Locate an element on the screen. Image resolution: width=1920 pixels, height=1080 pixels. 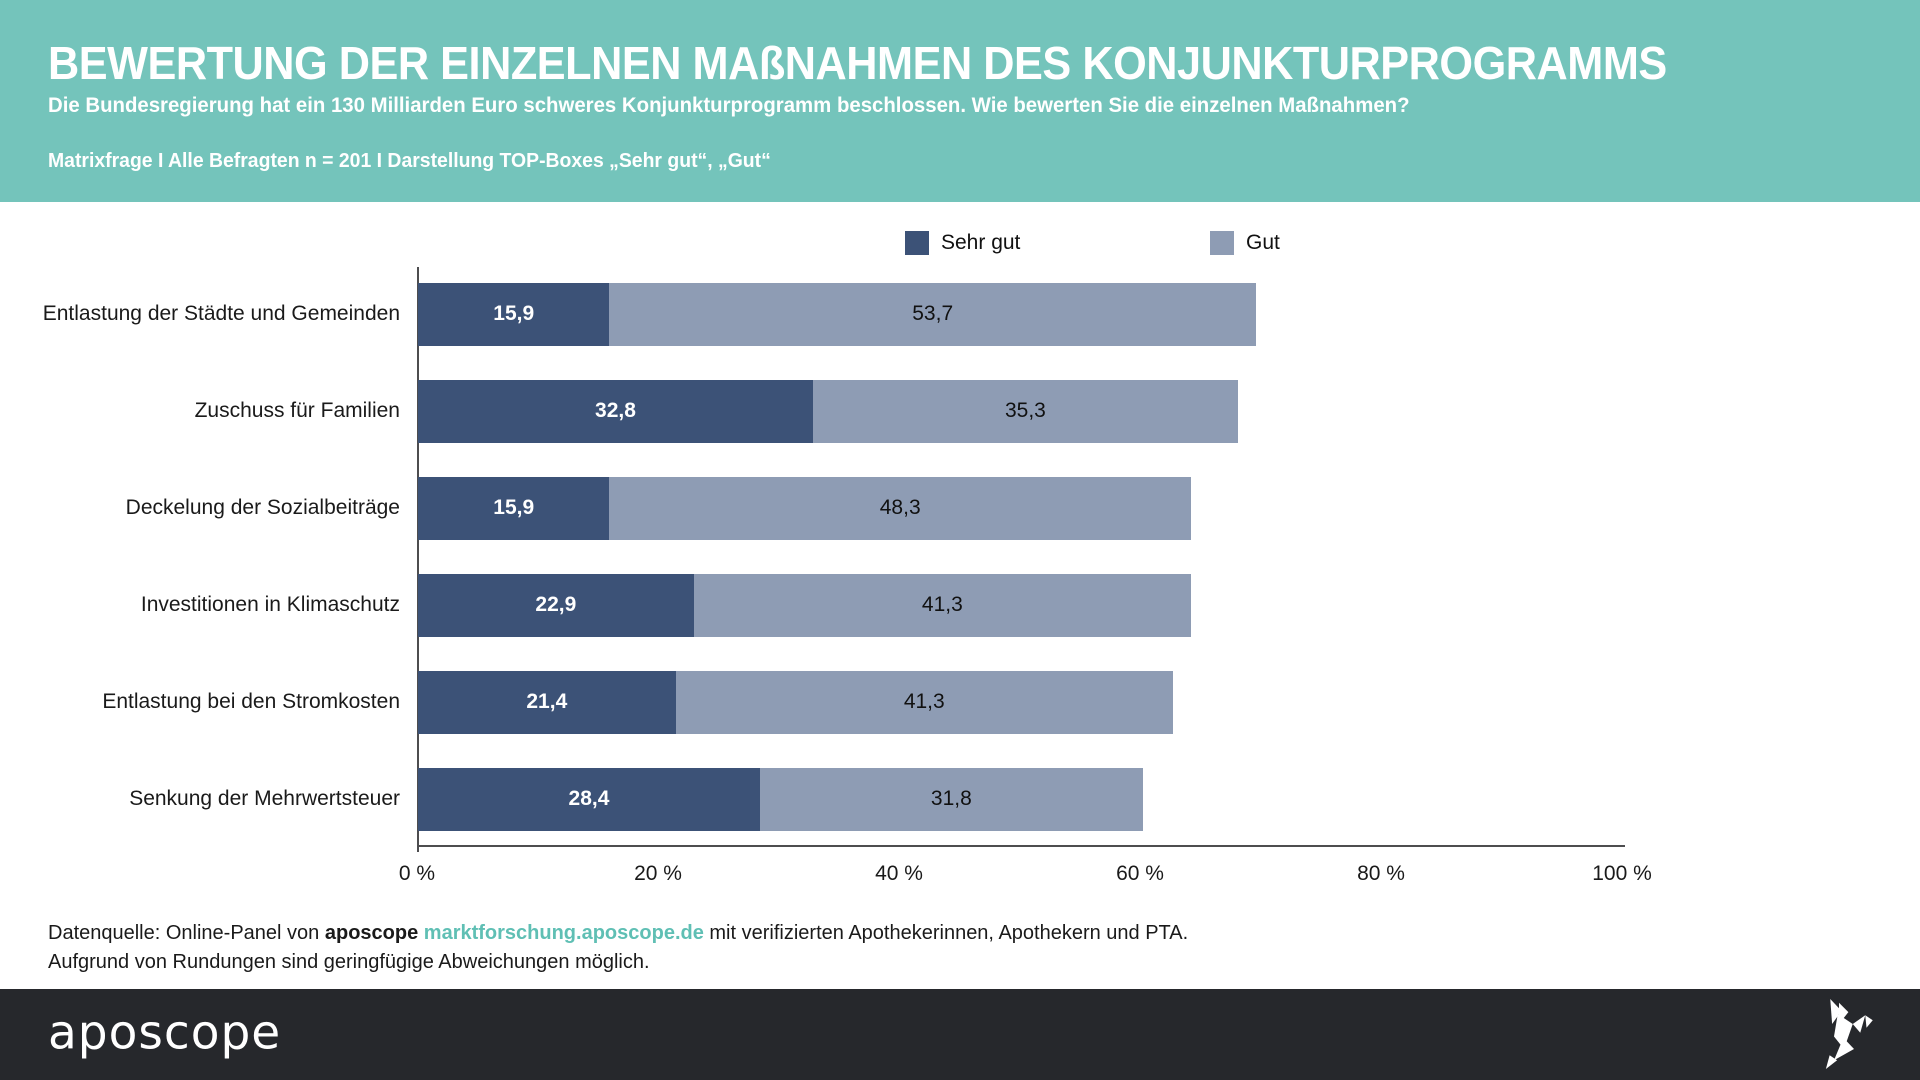
bar-value-label: 22,9 is located at coordinates (556, 604).